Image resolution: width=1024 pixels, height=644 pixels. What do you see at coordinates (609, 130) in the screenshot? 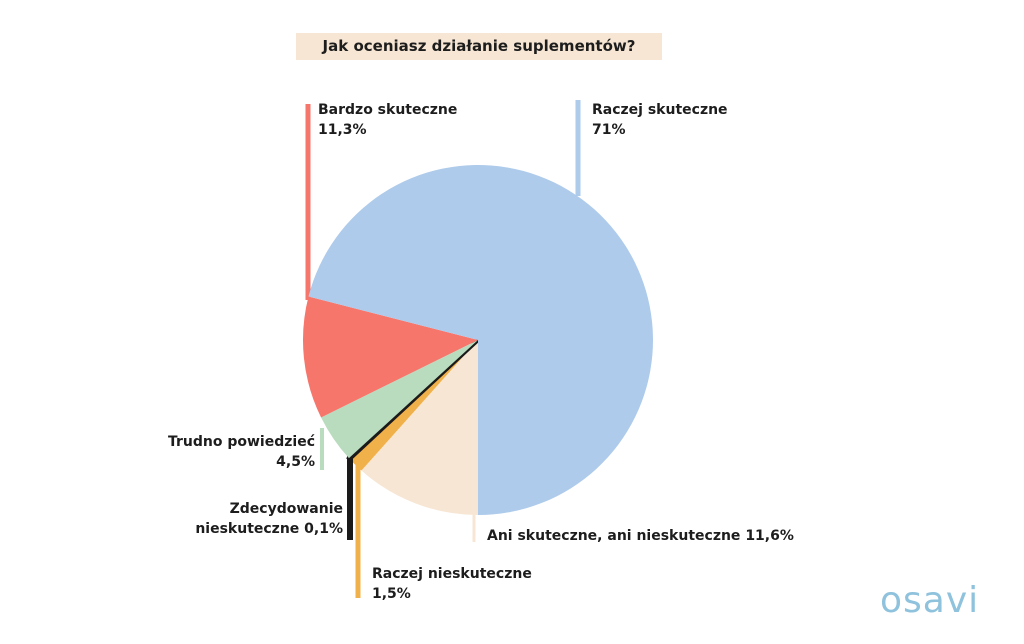
I see `value-label: 71%` at bounding box center [609, 130].